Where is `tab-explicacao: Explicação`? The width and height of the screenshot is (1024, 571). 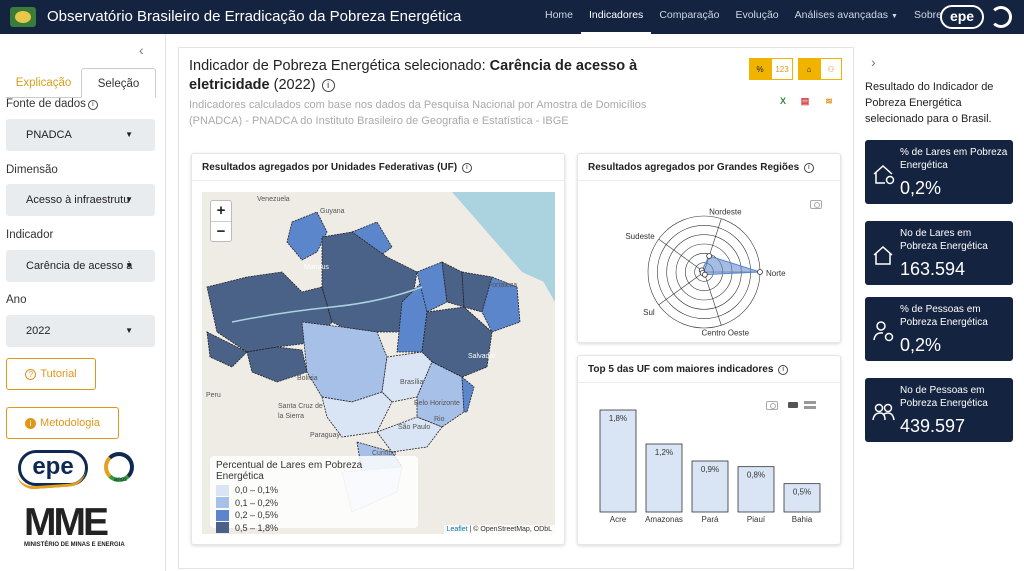 tab-explicacao: Explicação is located at coordinates (43, 83).